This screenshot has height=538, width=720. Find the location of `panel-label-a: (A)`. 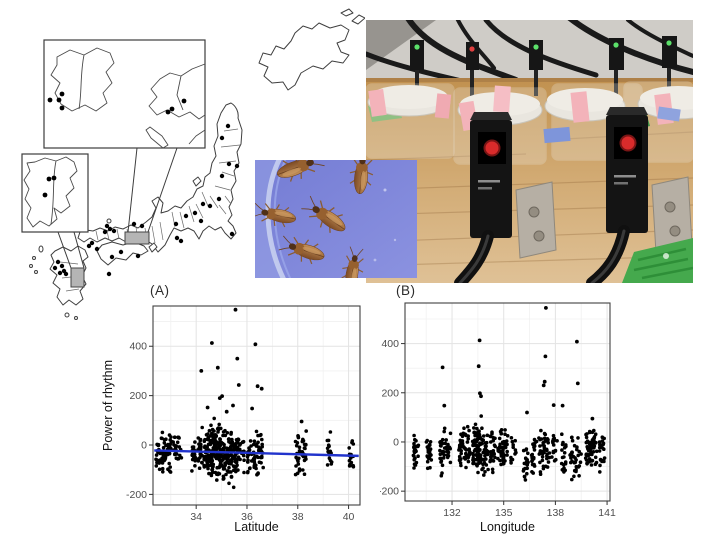

panel-label-a: (A) is located at coordinates (160, 290).